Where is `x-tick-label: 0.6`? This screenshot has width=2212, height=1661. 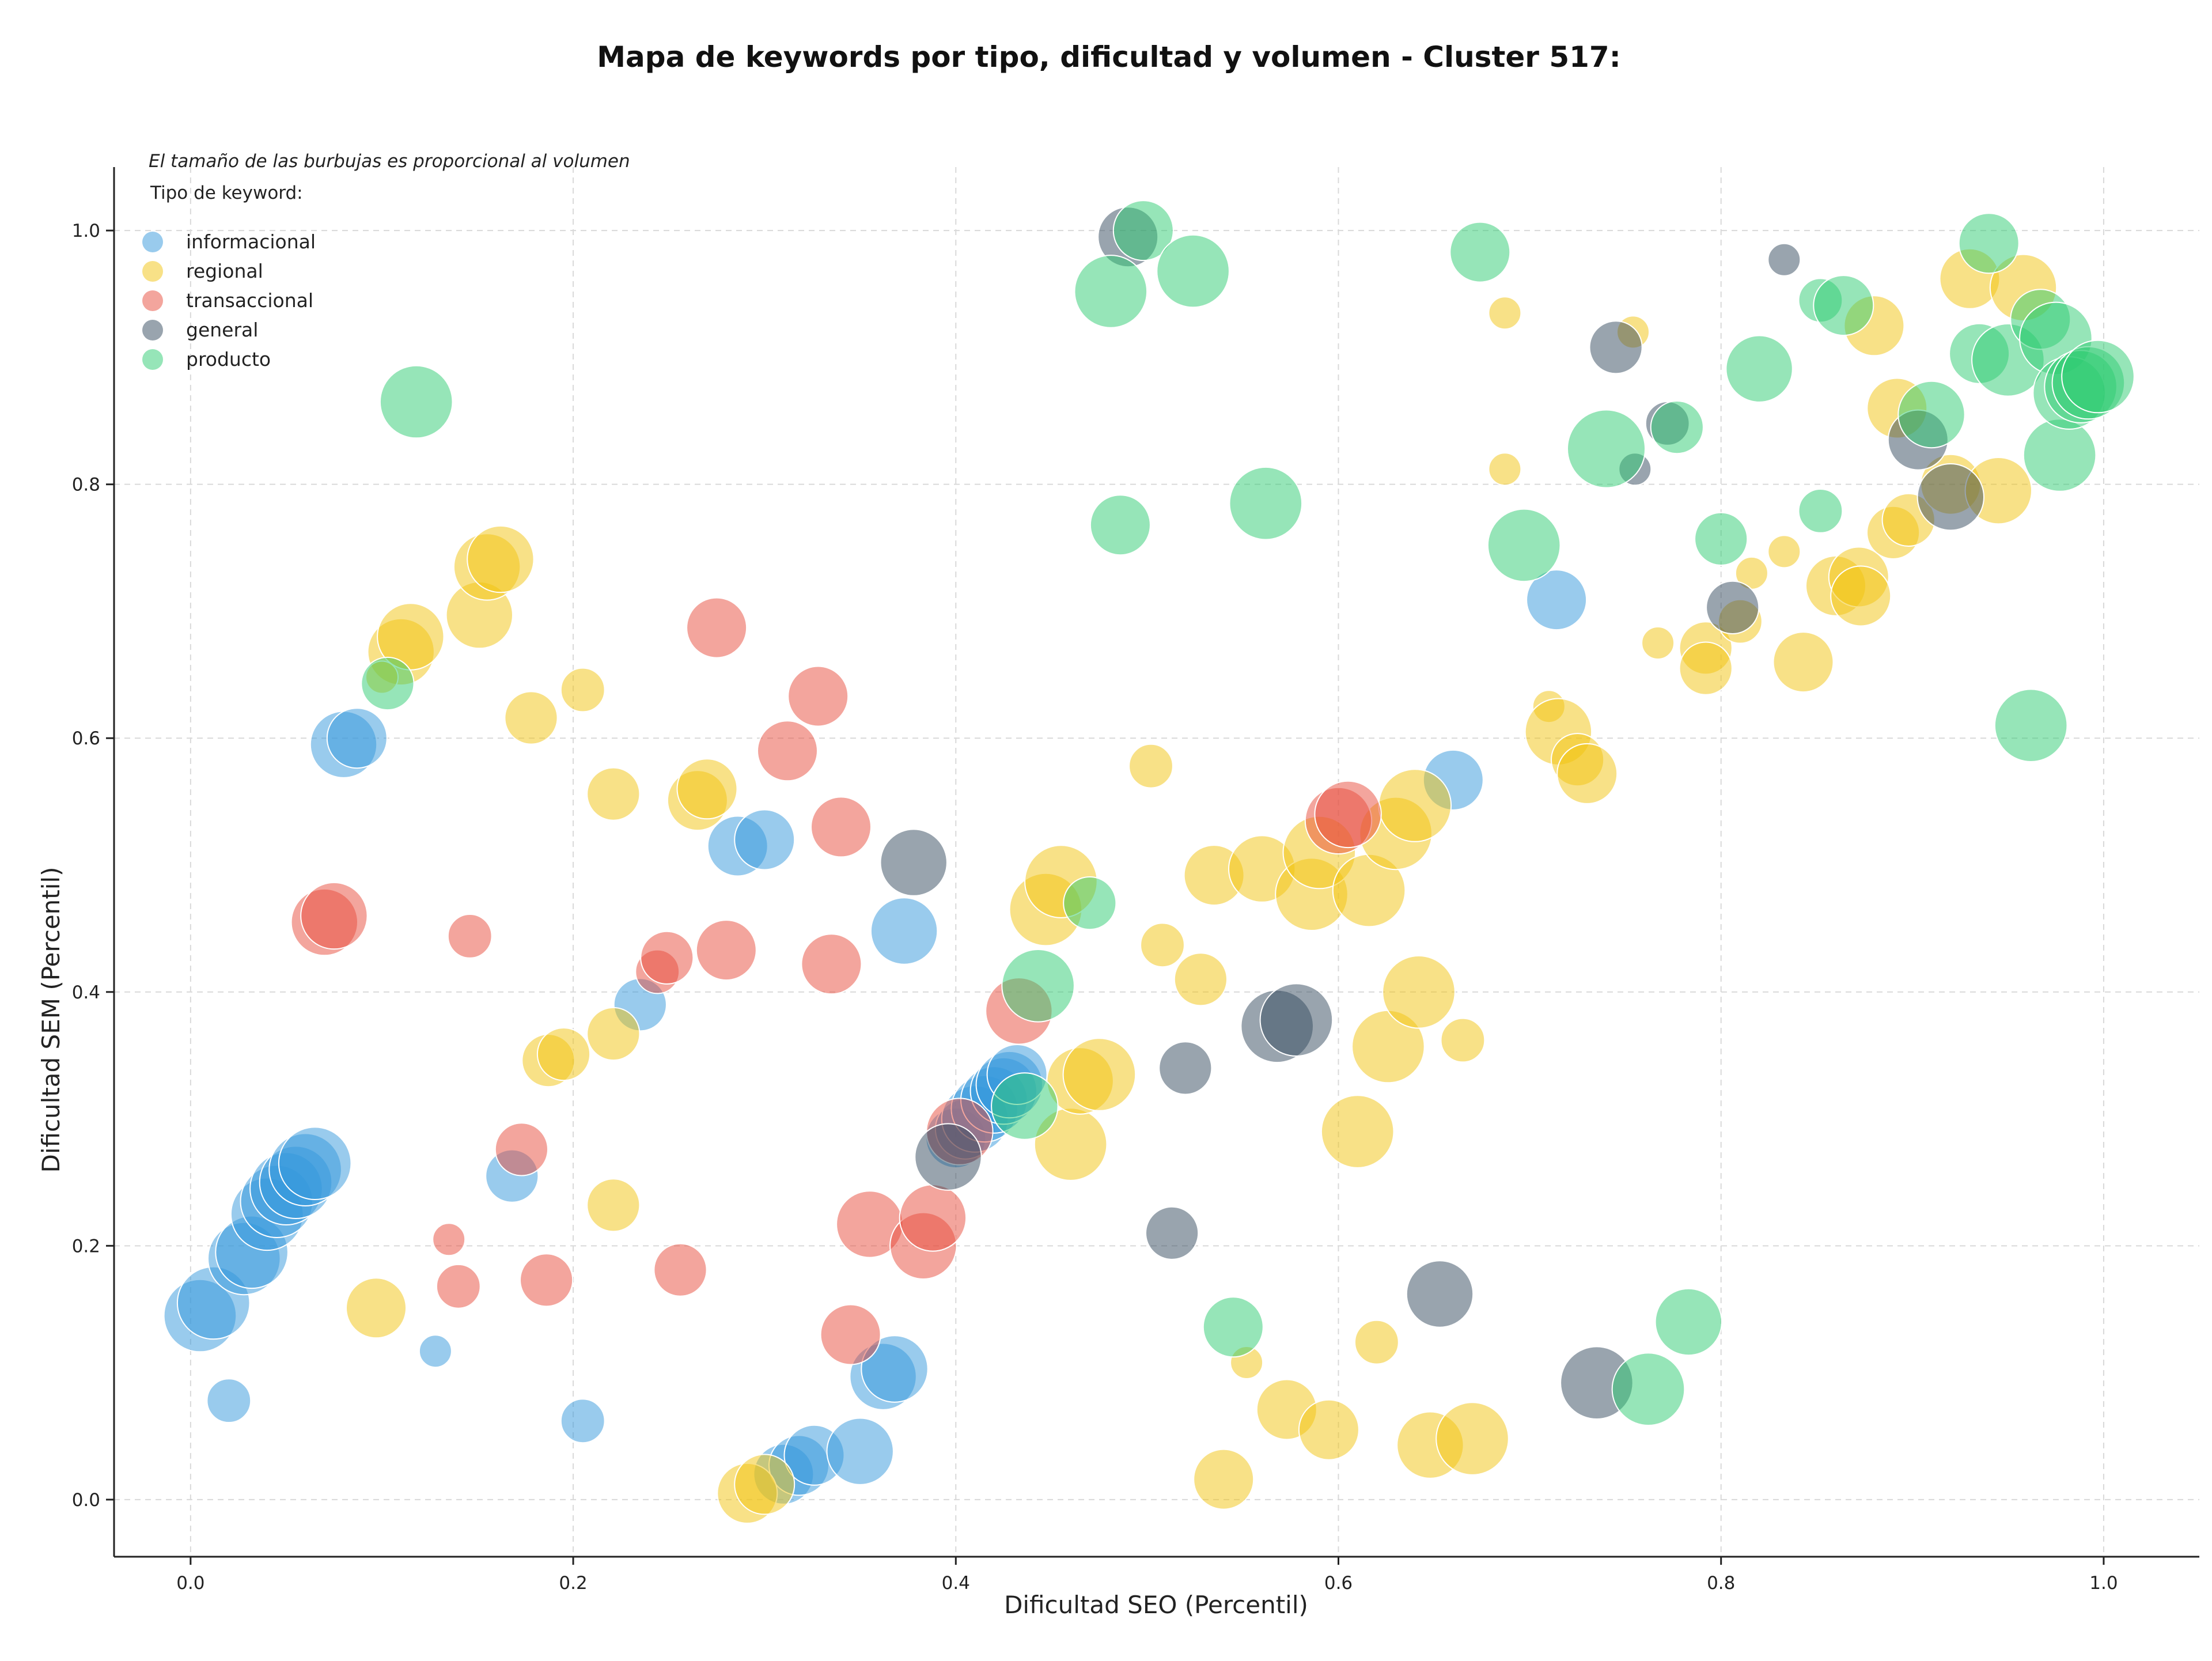
x-tick-label: 0.6 is located at coordinates (1338, 1583).